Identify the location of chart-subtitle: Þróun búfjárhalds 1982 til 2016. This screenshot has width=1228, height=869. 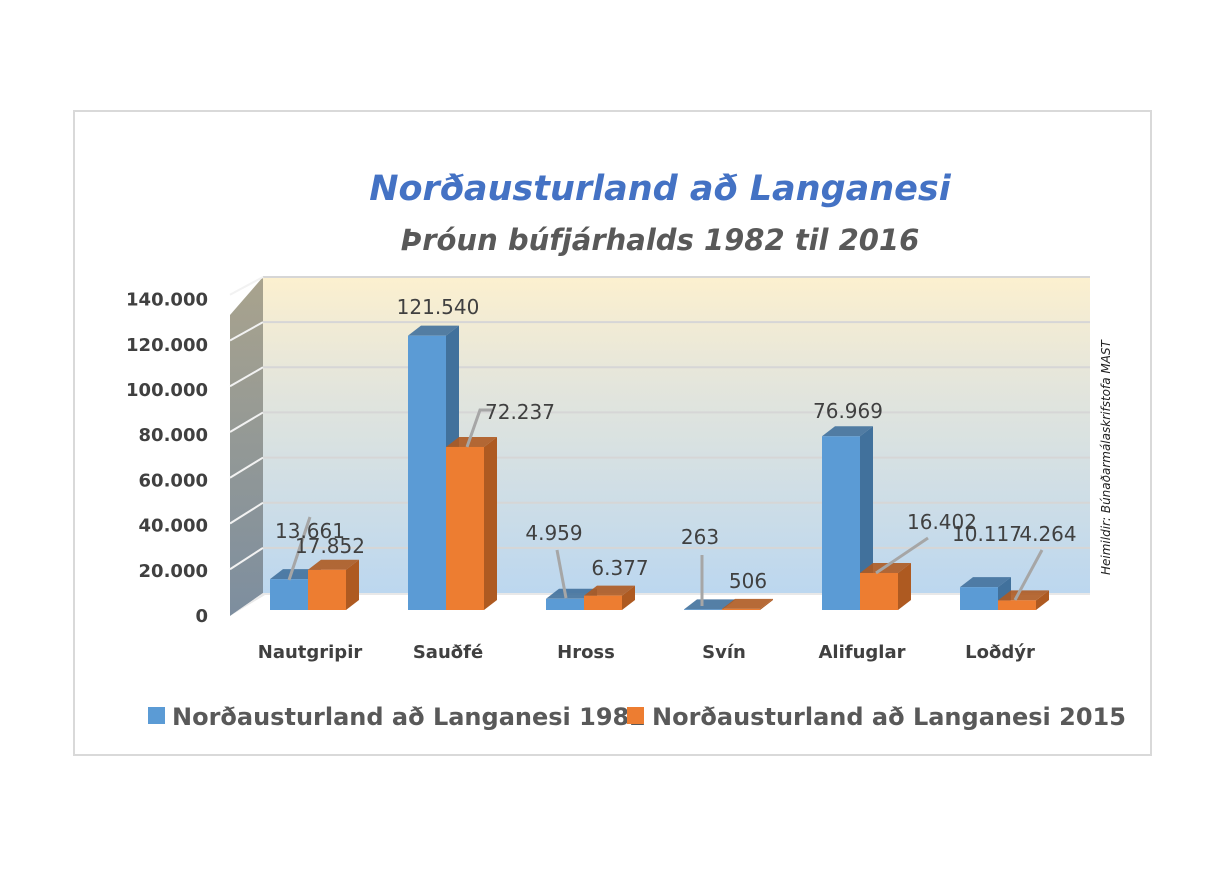
(660, 240).